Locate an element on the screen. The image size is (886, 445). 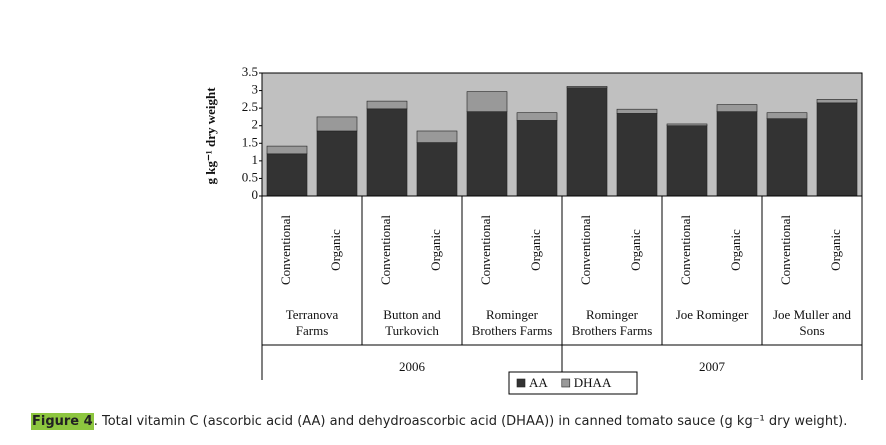
y-tick-label: 3.5 is located at coordinates (250, 71).